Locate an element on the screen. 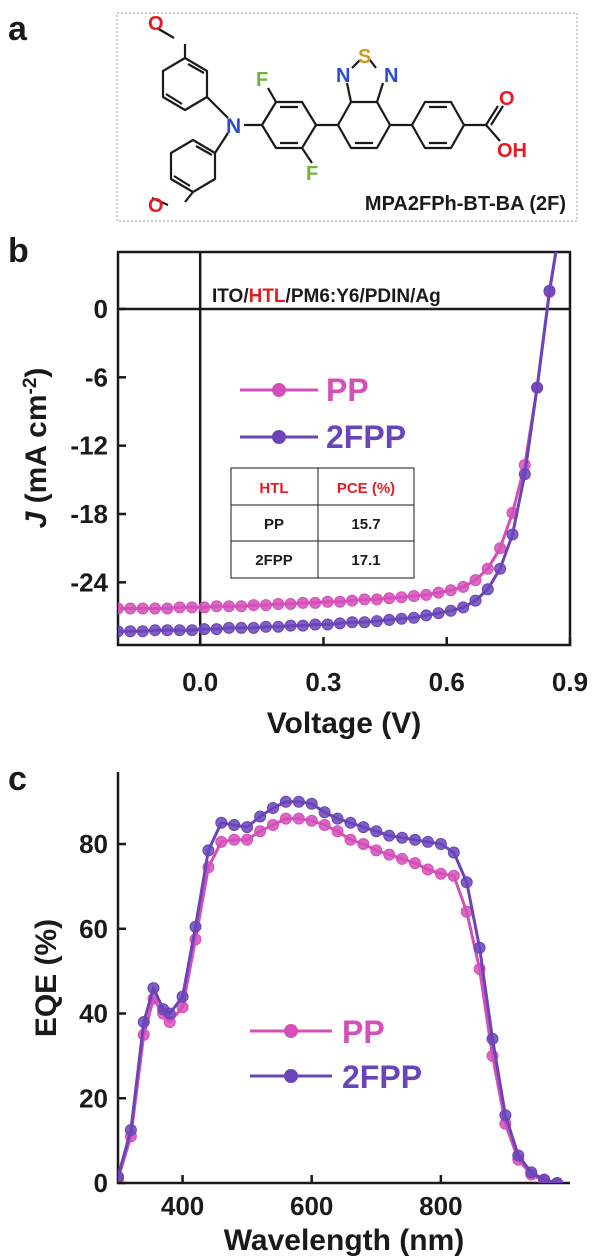 The width and height of the screenshot is (593, 1258). atom-label-n: N is located at coordinates (233, 126).